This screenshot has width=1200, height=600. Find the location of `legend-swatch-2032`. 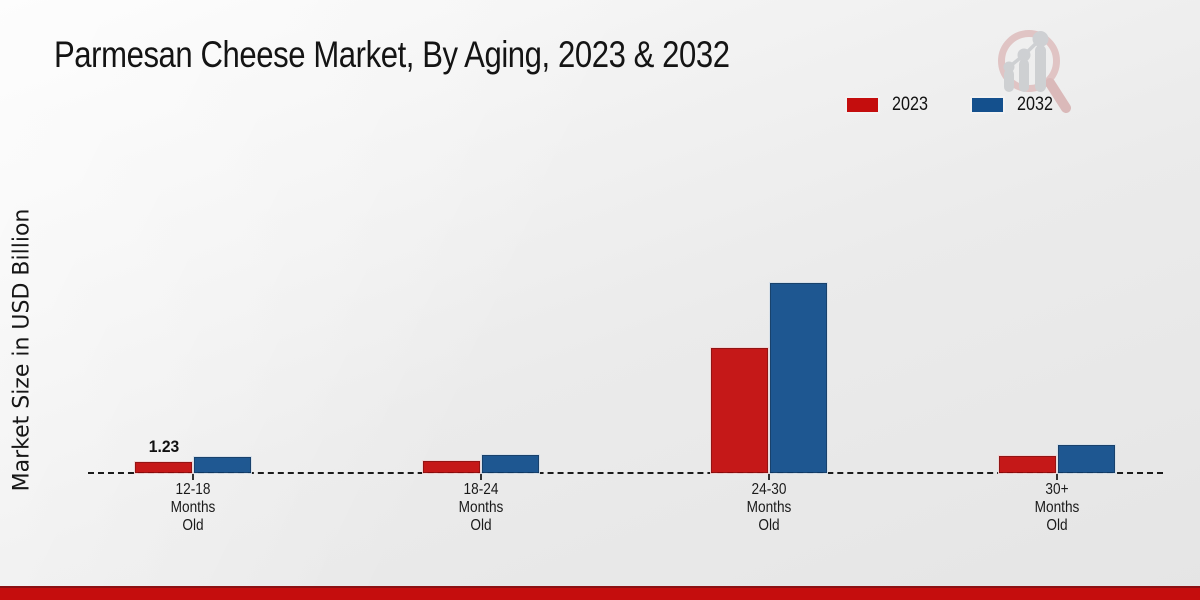

legend-swatch-2032 is located at coordinates (988, 105).